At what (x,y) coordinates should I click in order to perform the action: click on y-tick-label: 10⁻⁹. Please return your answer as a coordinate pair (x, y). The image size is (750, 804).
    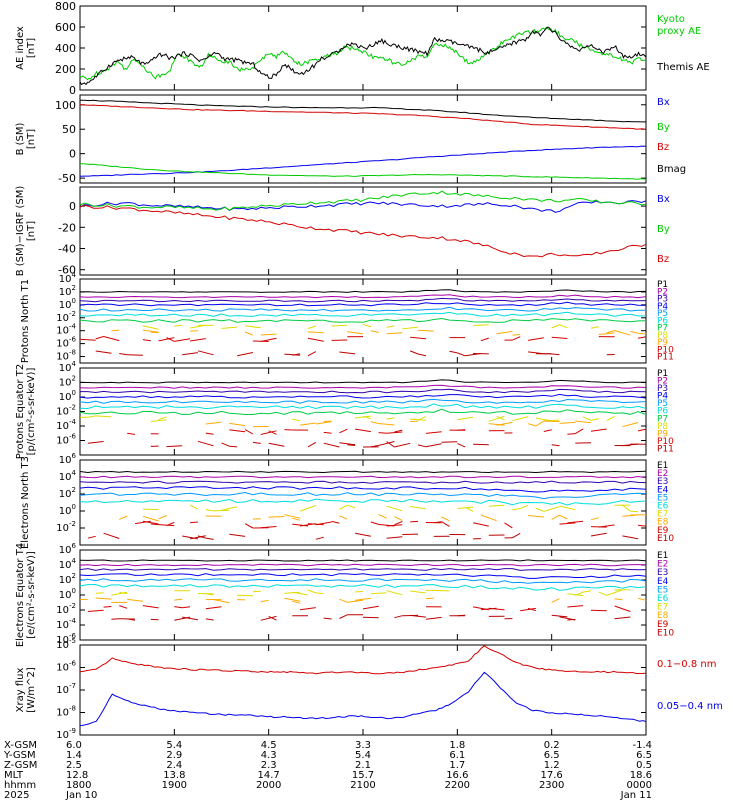
    Looking at the image, I should click on (66, 734).